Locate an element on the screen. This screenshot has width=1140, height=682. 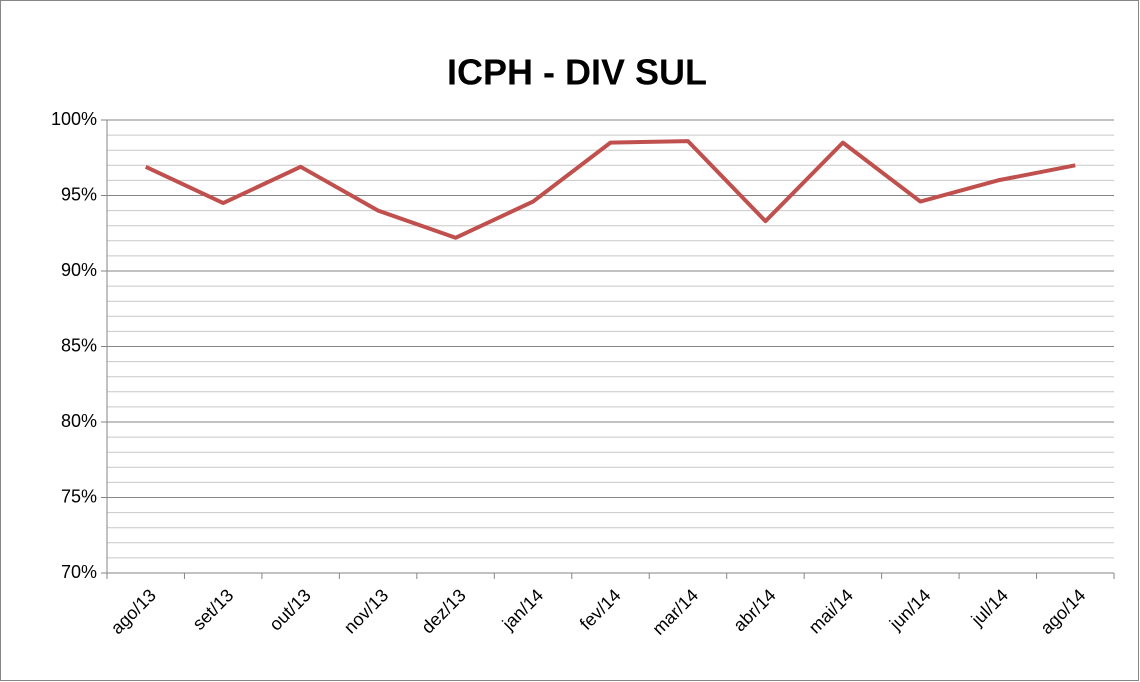
y-tick-label: 85% is located at coordinates (79, 345).